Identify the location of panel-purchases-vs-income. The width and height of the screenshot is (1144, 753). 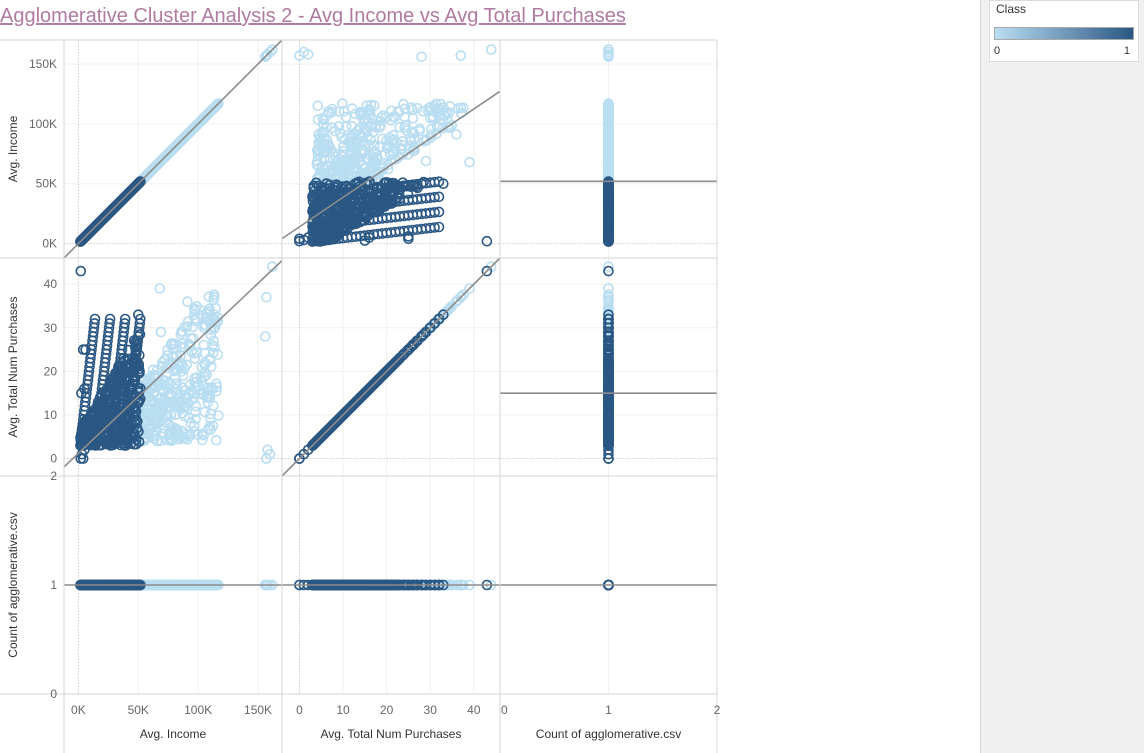
(176, 362).